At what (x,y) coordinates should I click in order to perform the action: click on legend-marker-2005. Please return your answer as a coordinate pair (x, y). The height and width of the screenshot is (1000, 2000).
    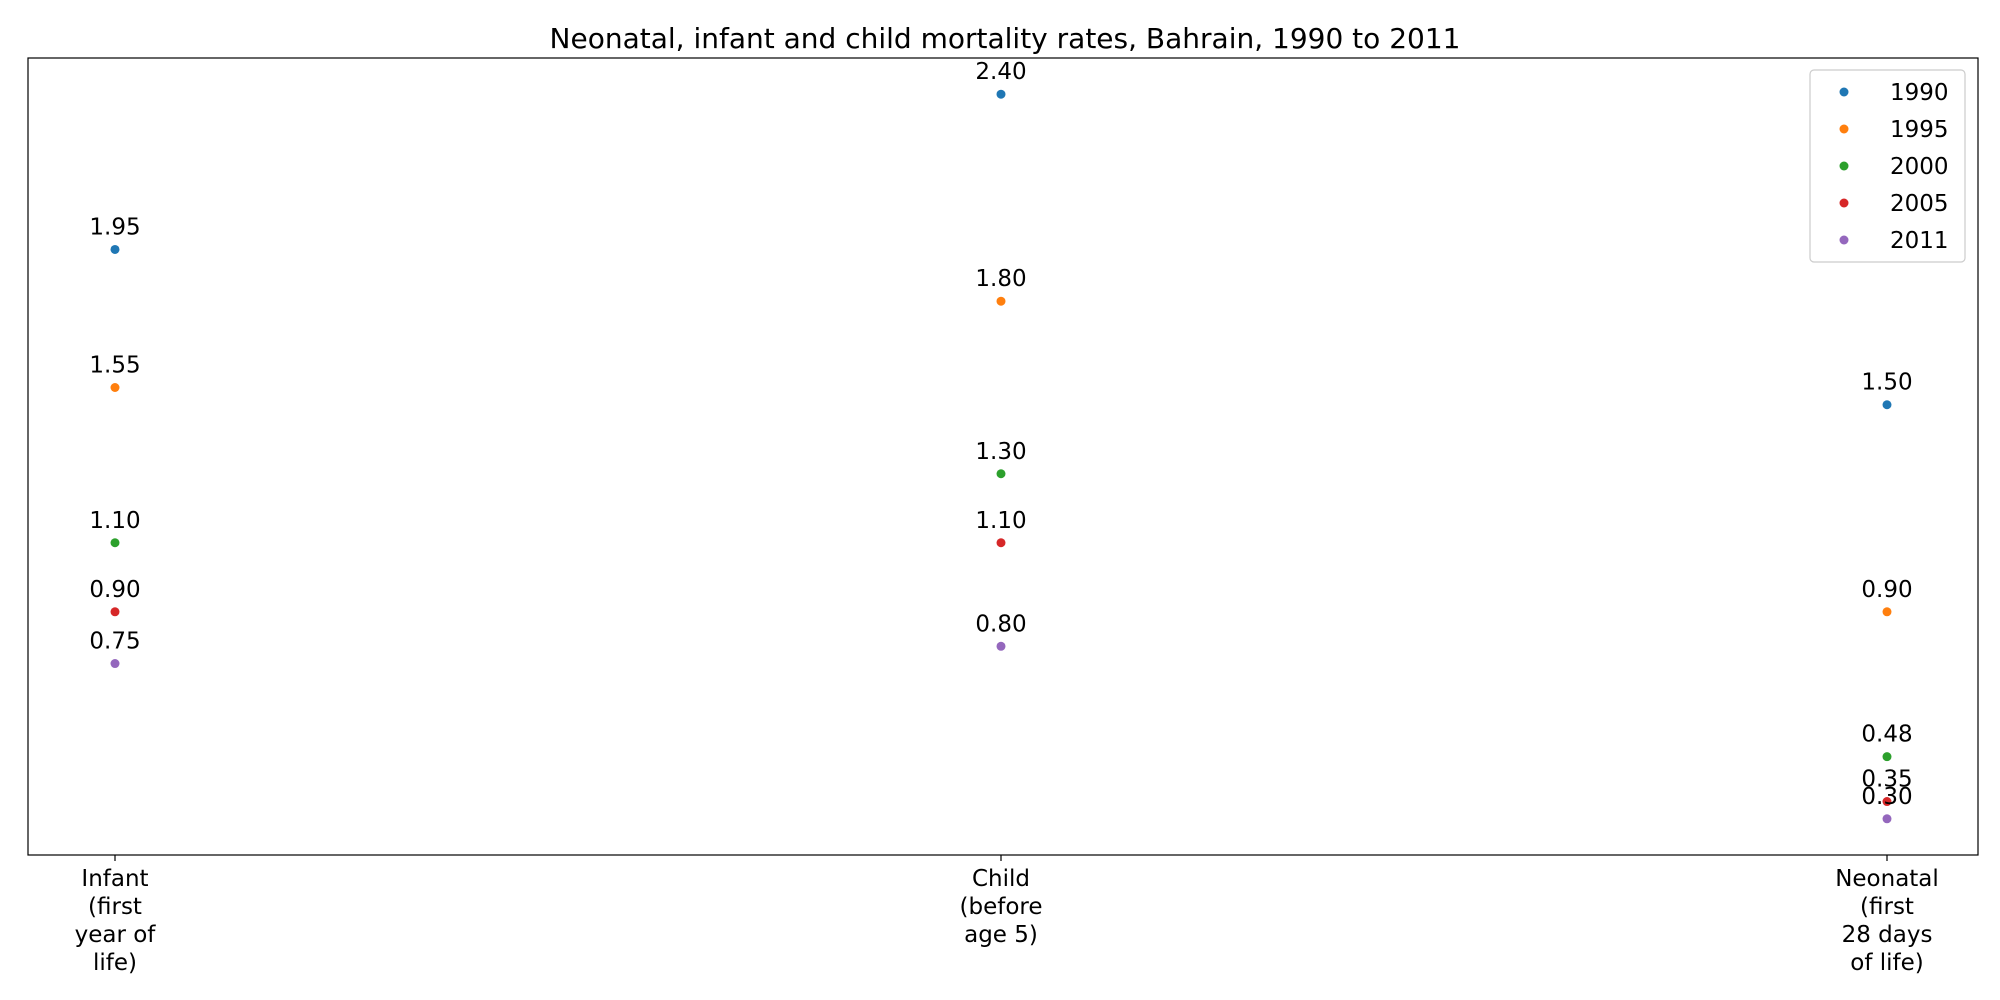
    Looking at the image, I should click on (1844, 203).